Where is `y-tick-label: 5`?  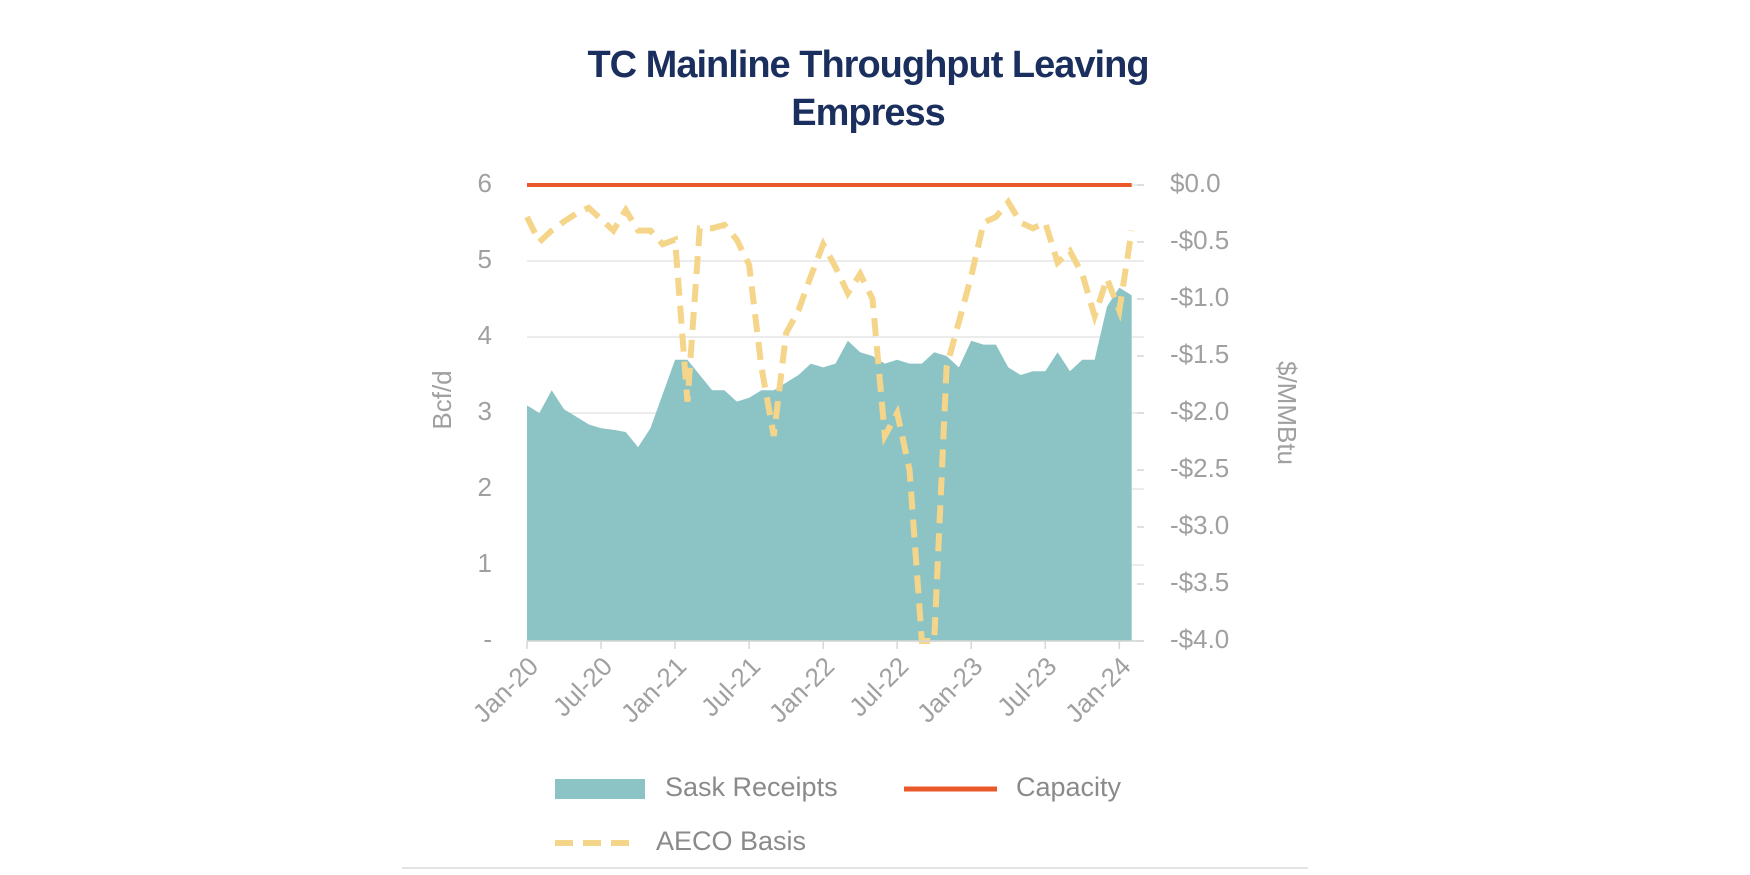
y-tick-label: 5 is located at coordinates (485, 259).